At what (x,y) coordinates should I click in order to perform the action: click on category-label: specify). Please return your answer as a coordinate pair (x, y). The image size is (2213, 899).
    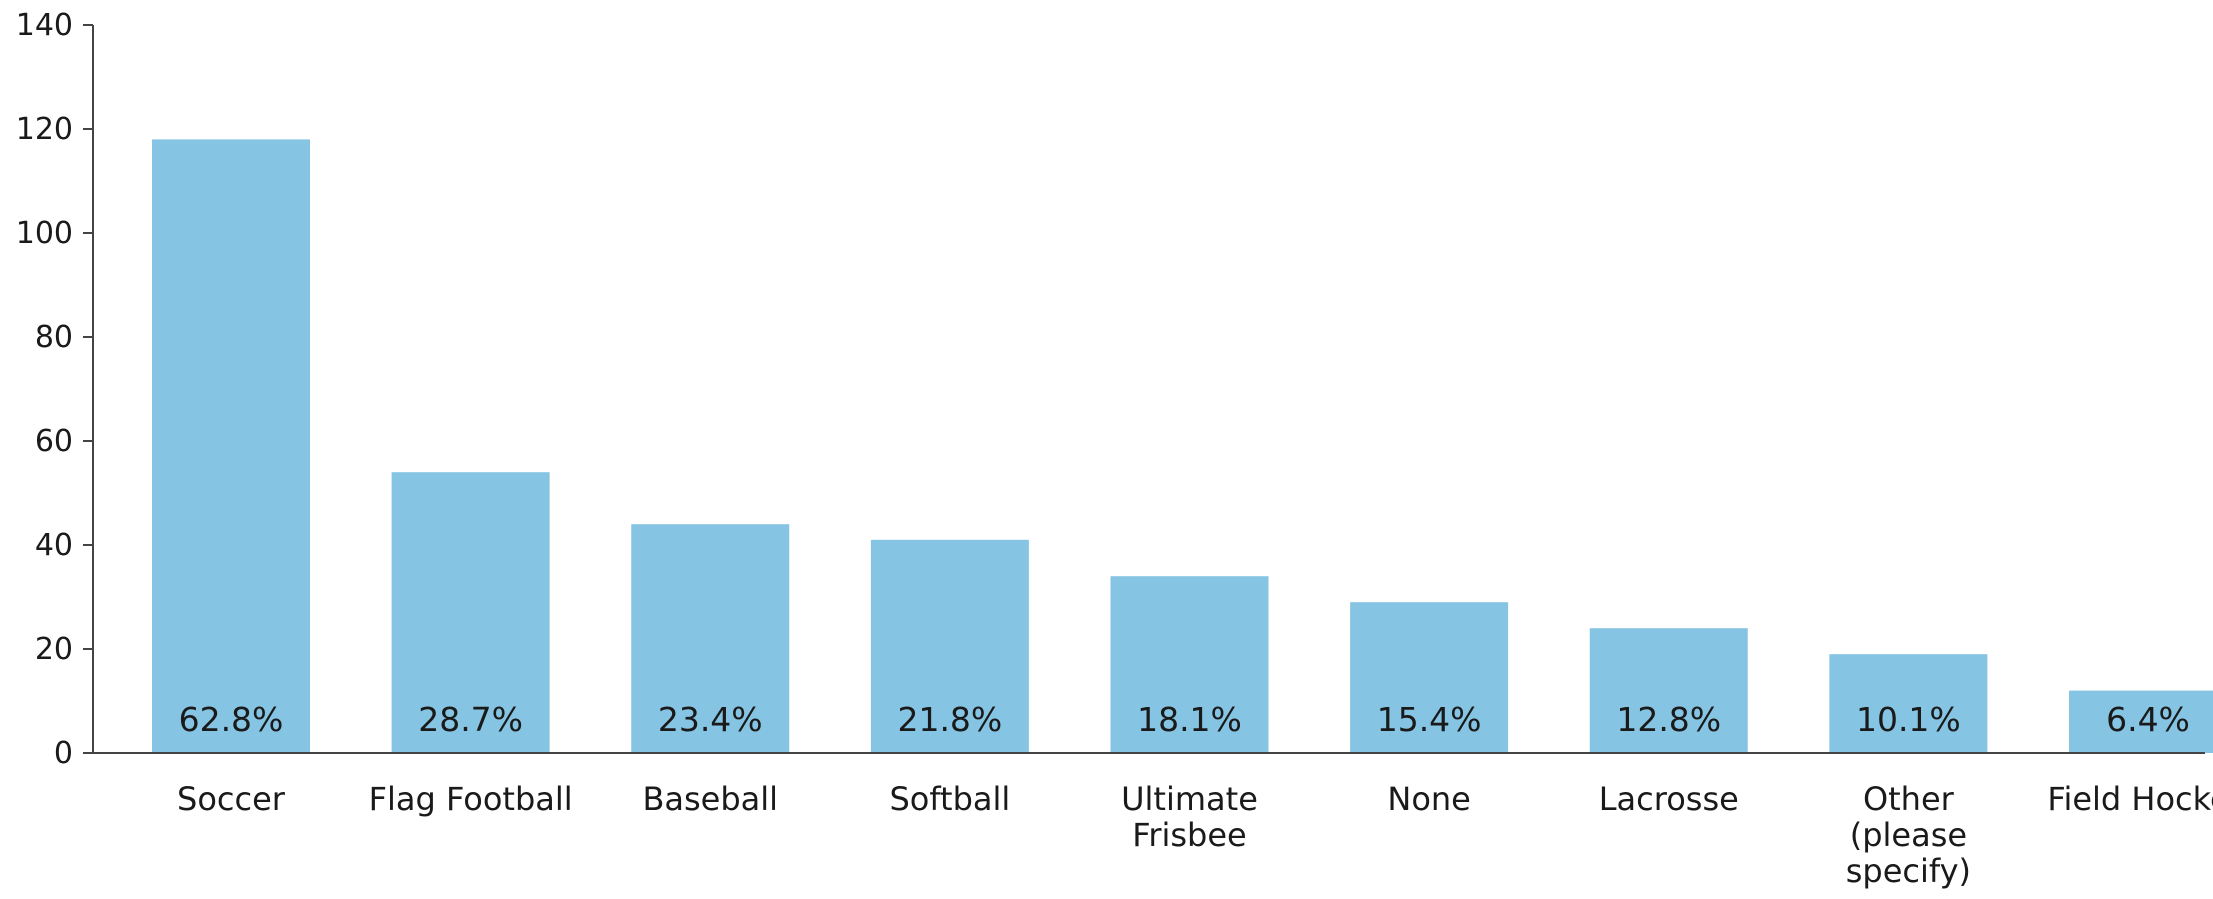
    Looking at the image, I should click on (1908, 871).